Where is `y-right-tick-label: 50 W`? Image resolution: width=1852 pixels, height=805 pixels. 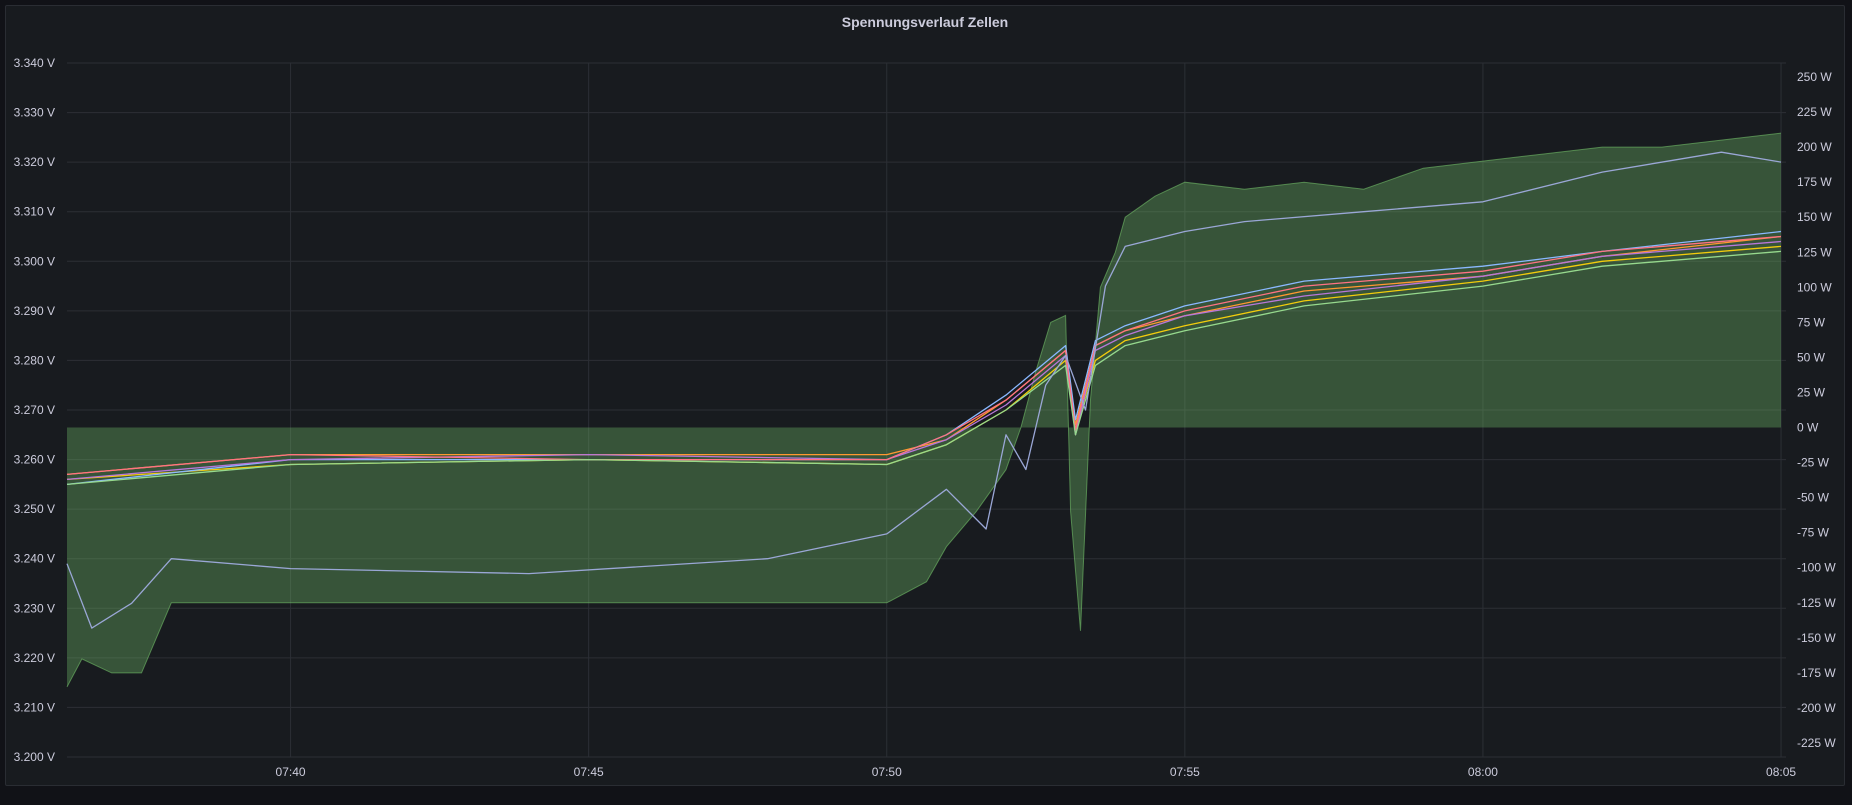 y-right-tick-label: 50 W is located at coordinates (1811, 357).